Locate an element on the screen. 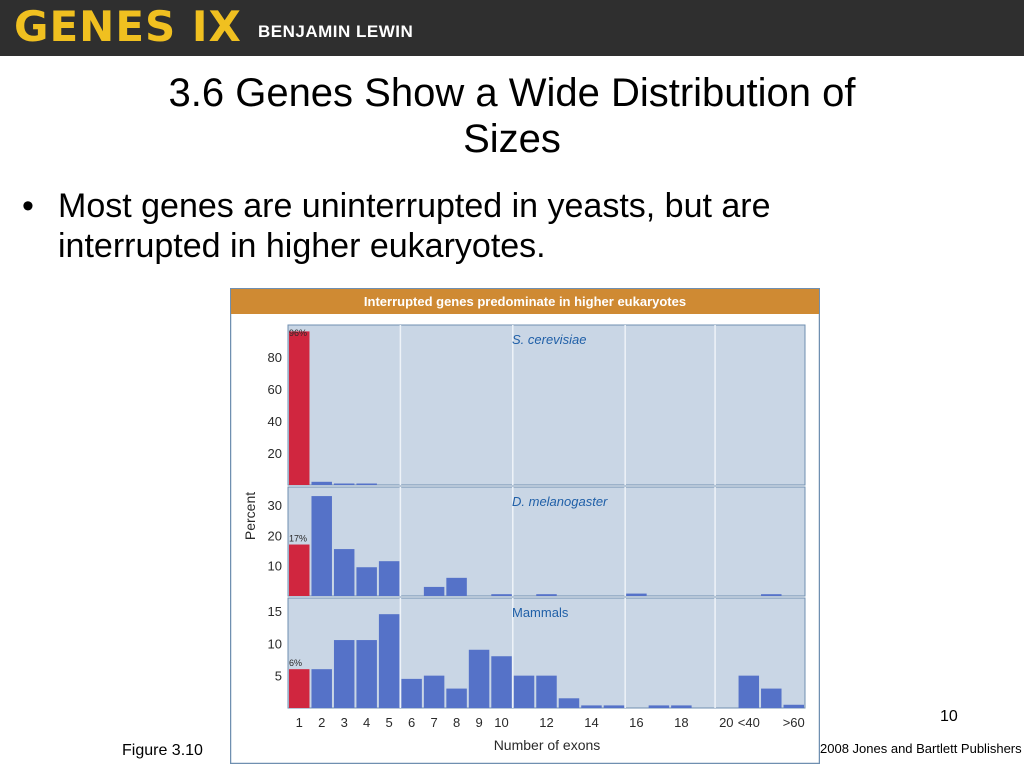 The image size is (1024, 769). x-tick-label: 9 is located at coordinates (478, 722).